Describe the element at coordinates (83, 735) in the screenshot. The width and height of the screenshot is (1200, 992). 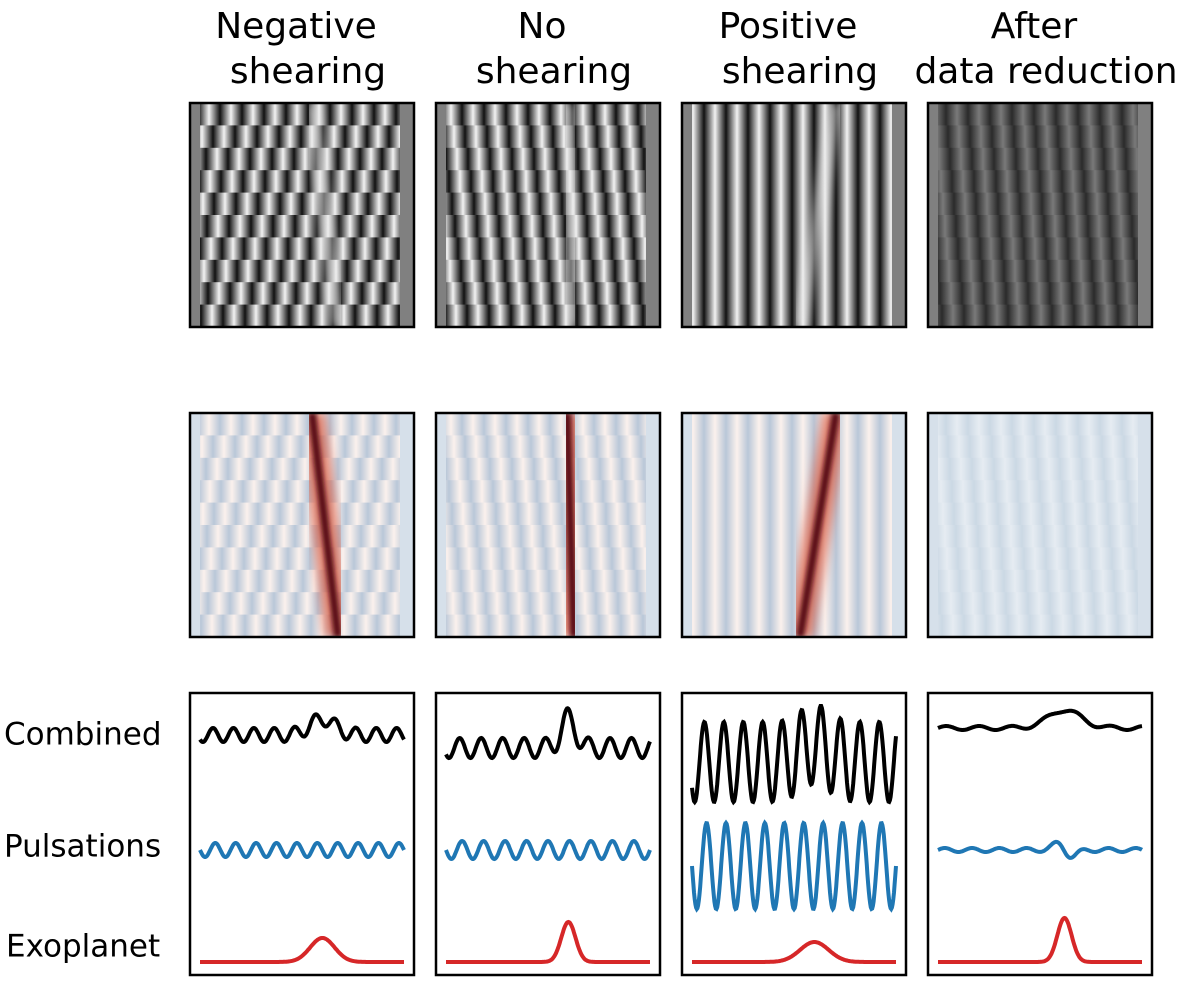
I see `row-label: Combined` at that location.